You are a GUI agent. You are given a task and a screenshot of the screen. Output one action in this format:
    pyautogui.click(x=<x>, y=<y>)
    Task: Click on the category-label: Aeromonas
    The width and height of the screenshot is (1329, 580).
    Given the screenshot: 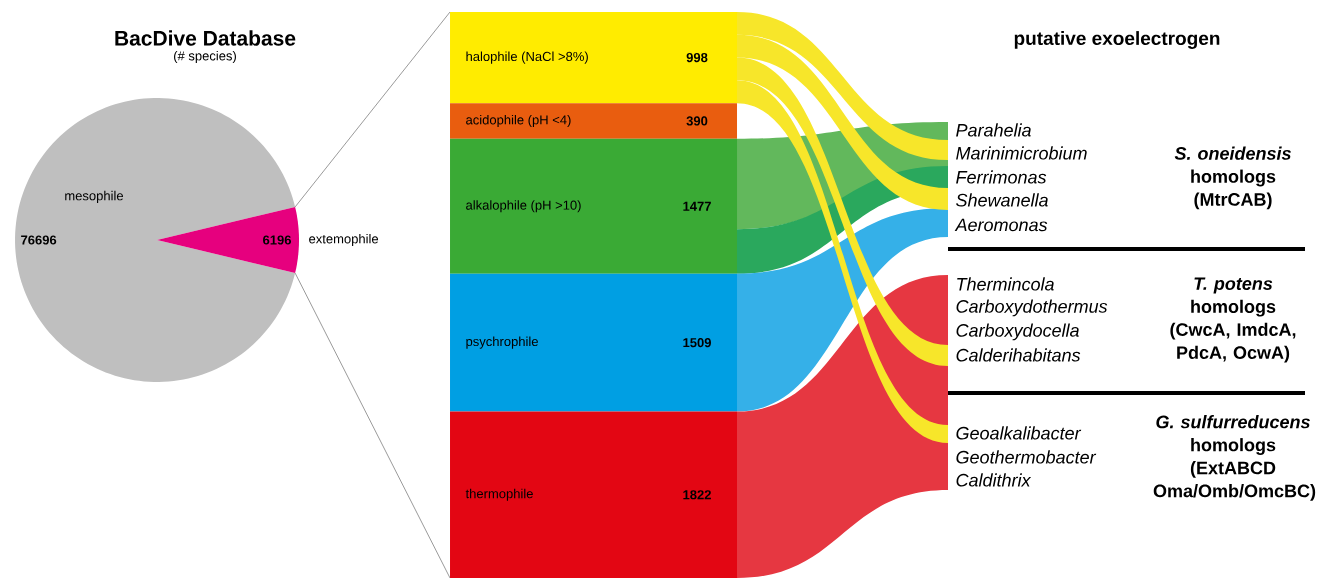 What is the action you would take?
    pyautogui.click(x=1001, y=225)
    